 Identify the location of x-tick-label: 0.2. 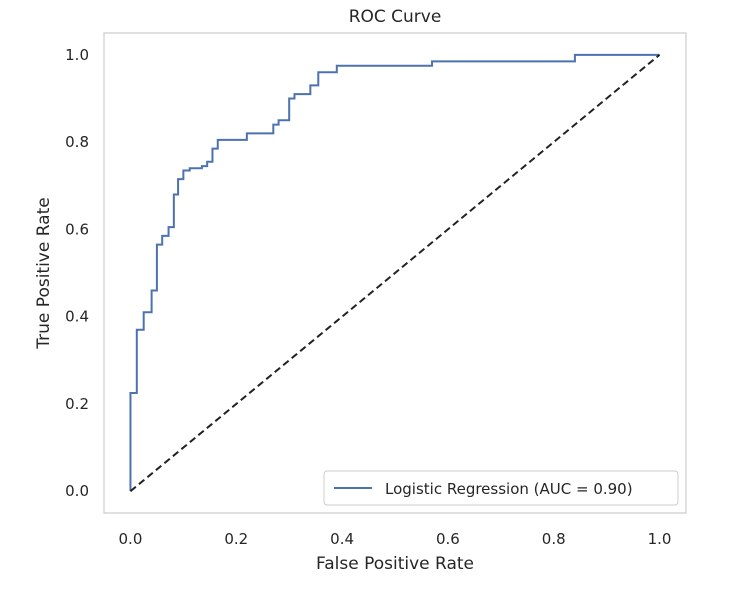
(236, 539).